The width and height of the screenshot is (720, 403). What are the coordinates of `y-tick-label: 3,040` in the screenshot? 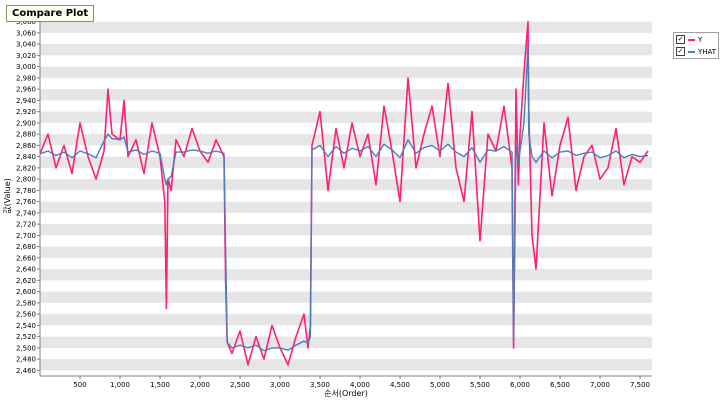 It's located at (26, 45).